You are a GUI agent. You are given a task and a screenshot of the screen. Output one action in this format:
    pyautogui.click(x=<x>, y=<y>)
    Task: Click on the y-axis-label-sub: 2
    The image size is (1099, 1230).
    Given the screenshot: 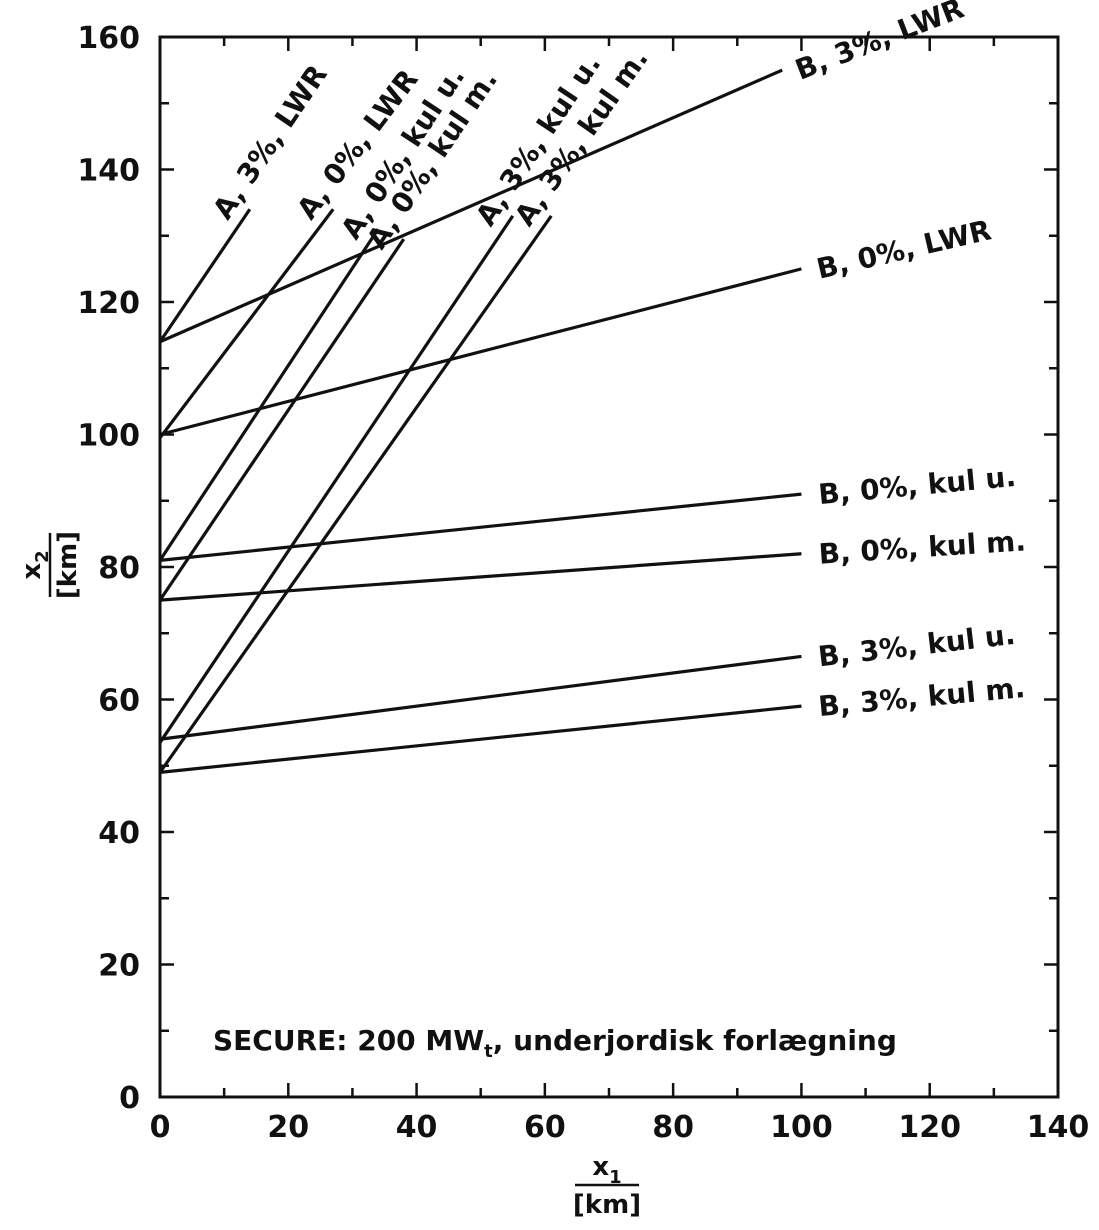 What is the action you would take?
    pyautogui.click(x=42, y=556)
    